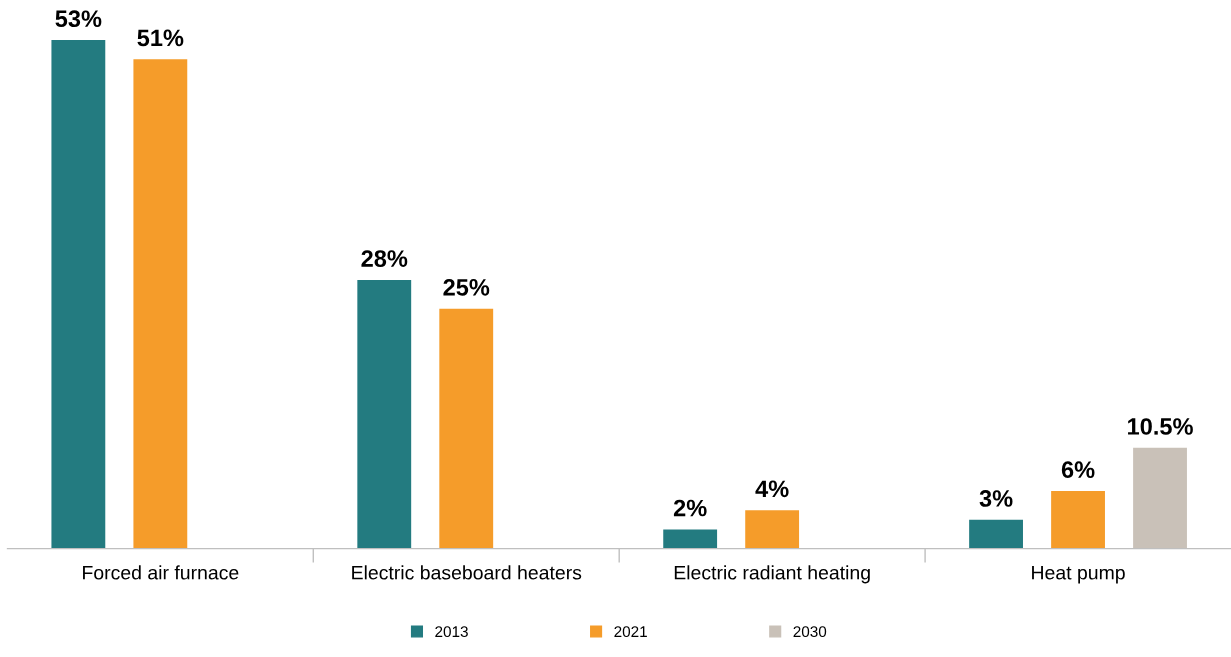  I want to click on data-label: 25%, so click(466, 287).